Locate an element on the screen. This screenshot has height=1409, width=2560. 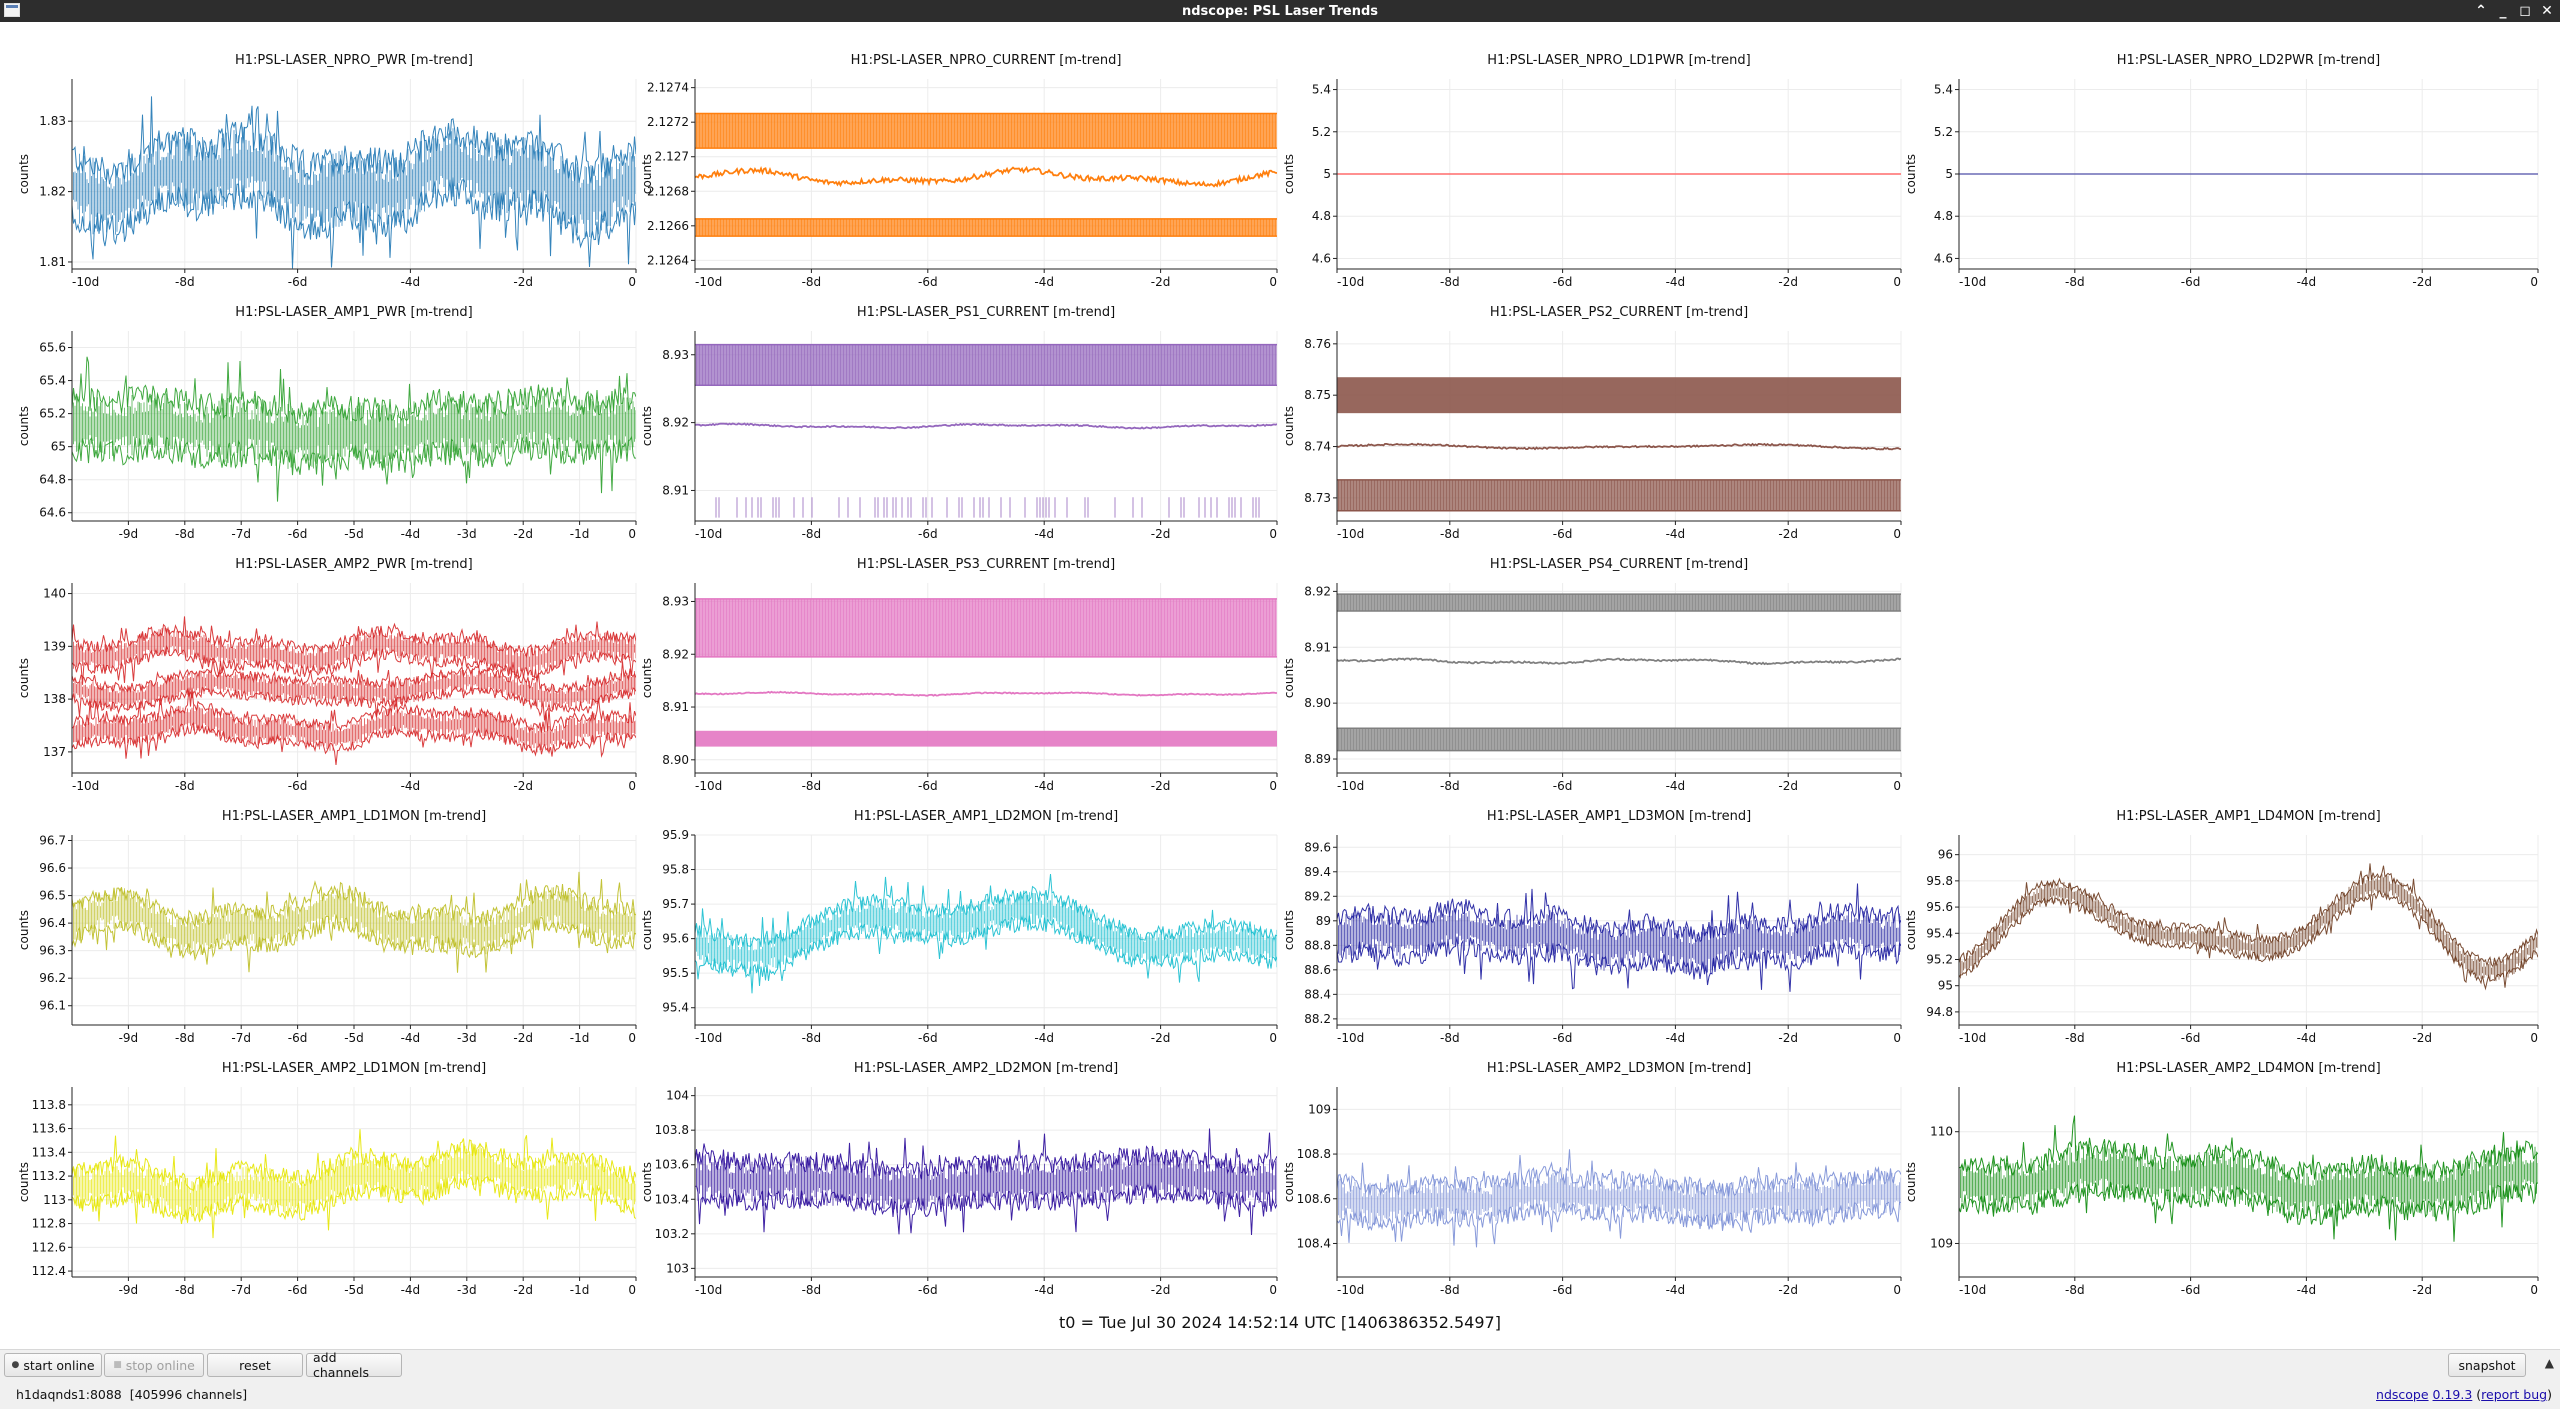
reset-button: reset is located at coordinates (255, 1365).